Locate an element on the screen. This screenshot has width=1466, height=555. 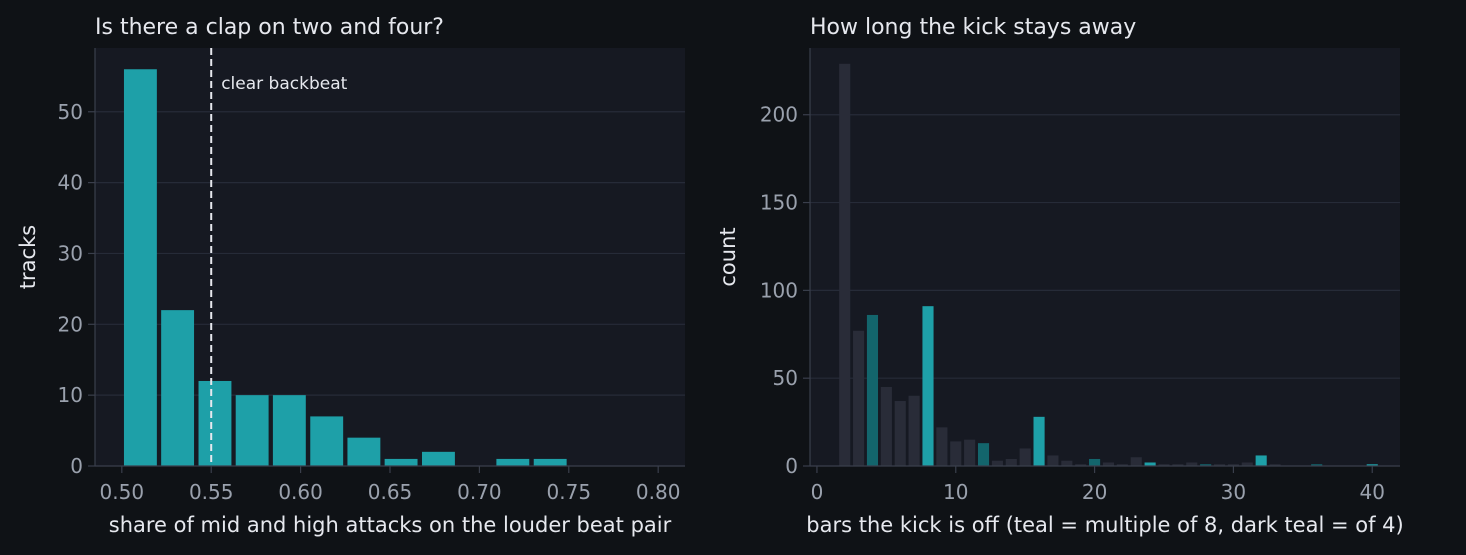
y-axis-label: count is located at coordinates (728, 256).